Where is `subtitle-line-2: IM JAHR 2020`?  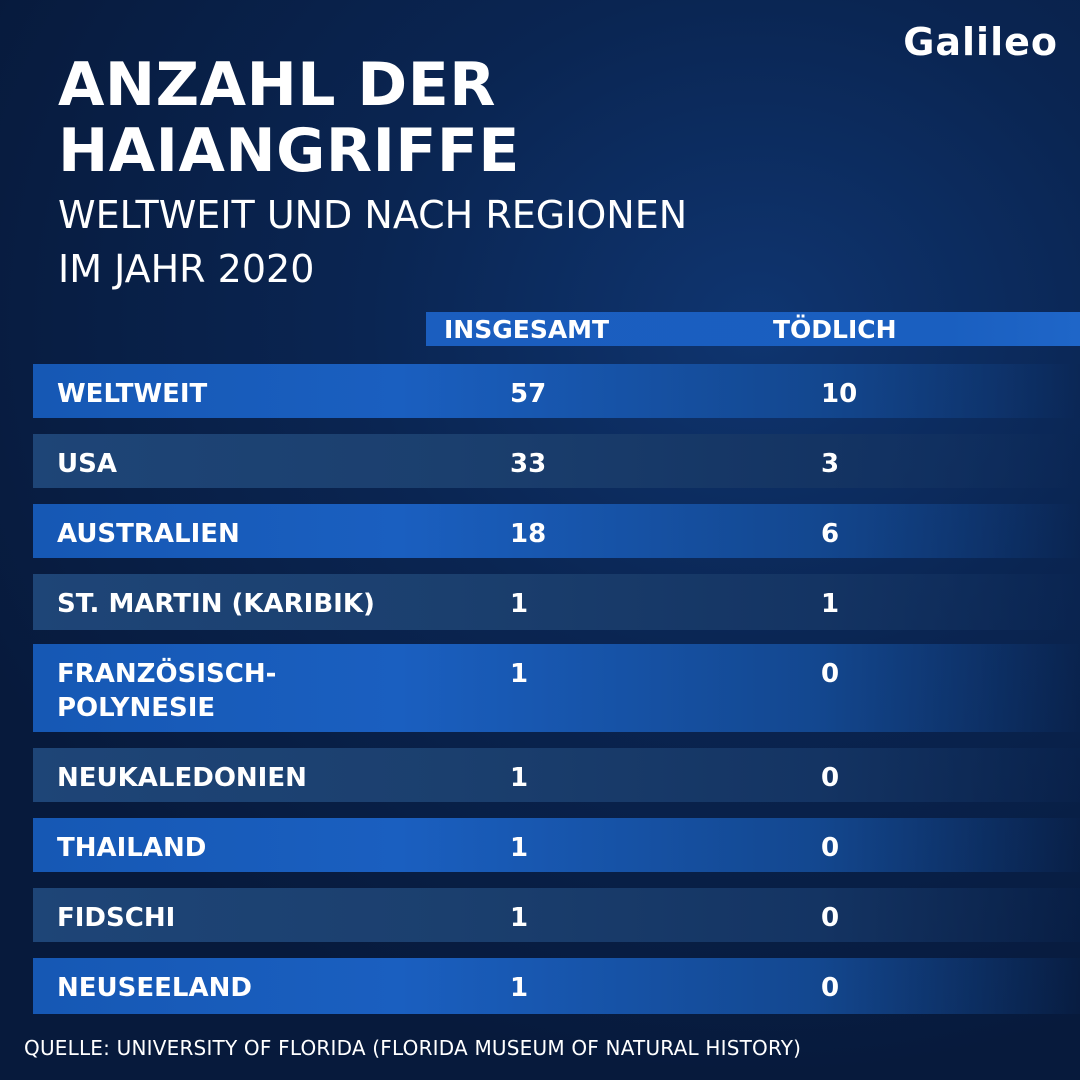 subtitle-line-2: IM JAHR 2020 is located at coordinates (186, 269).